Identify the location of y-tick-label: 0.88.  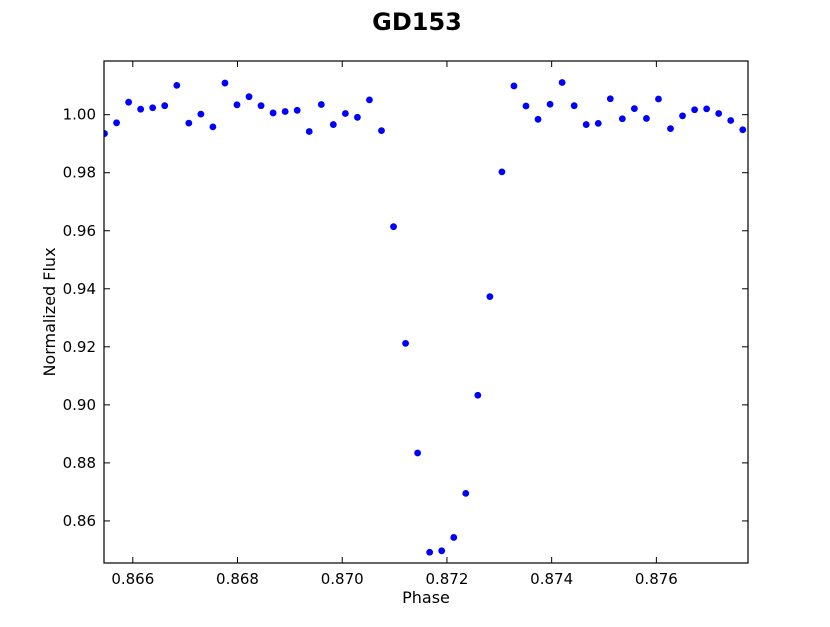
(79, 463).